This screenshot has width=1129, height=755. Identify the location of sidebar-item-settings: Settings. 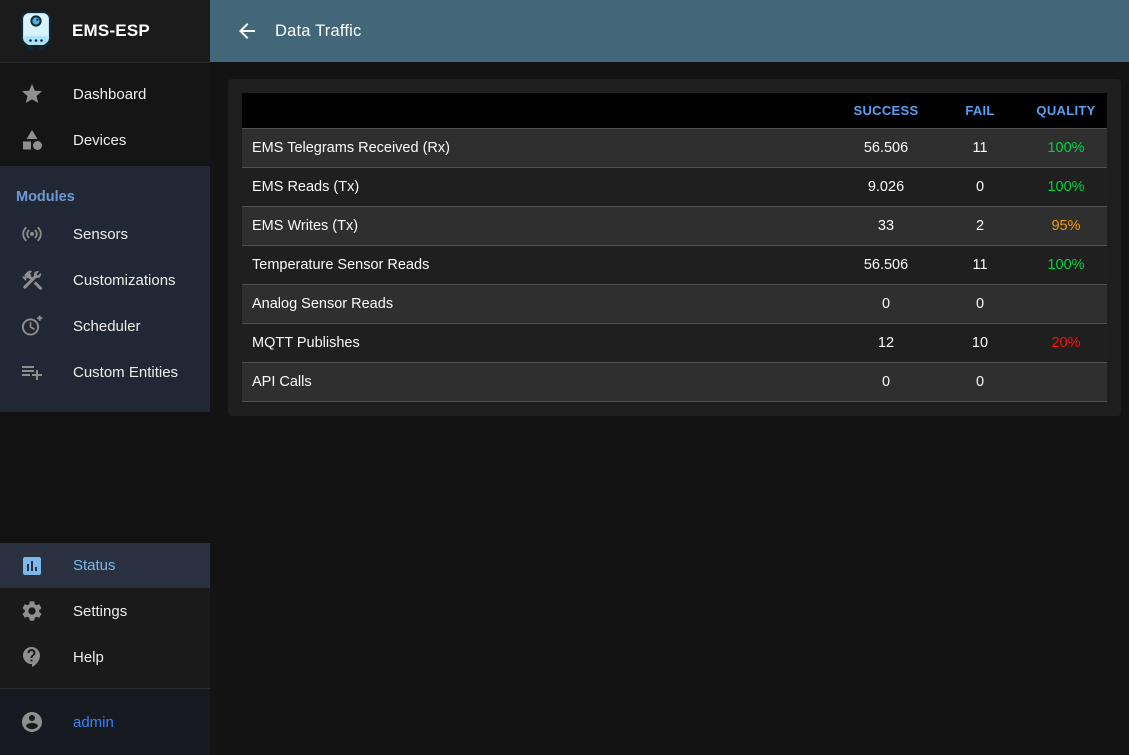
(105, 611).